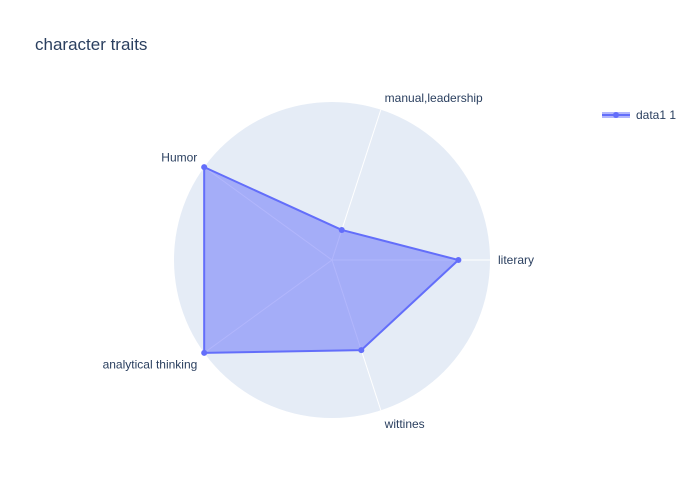 Image resolution: width=700 pixels, height=500 pixels. I want to click on axis-label-manual-leadership: manual,leadership, so click(434, 98).